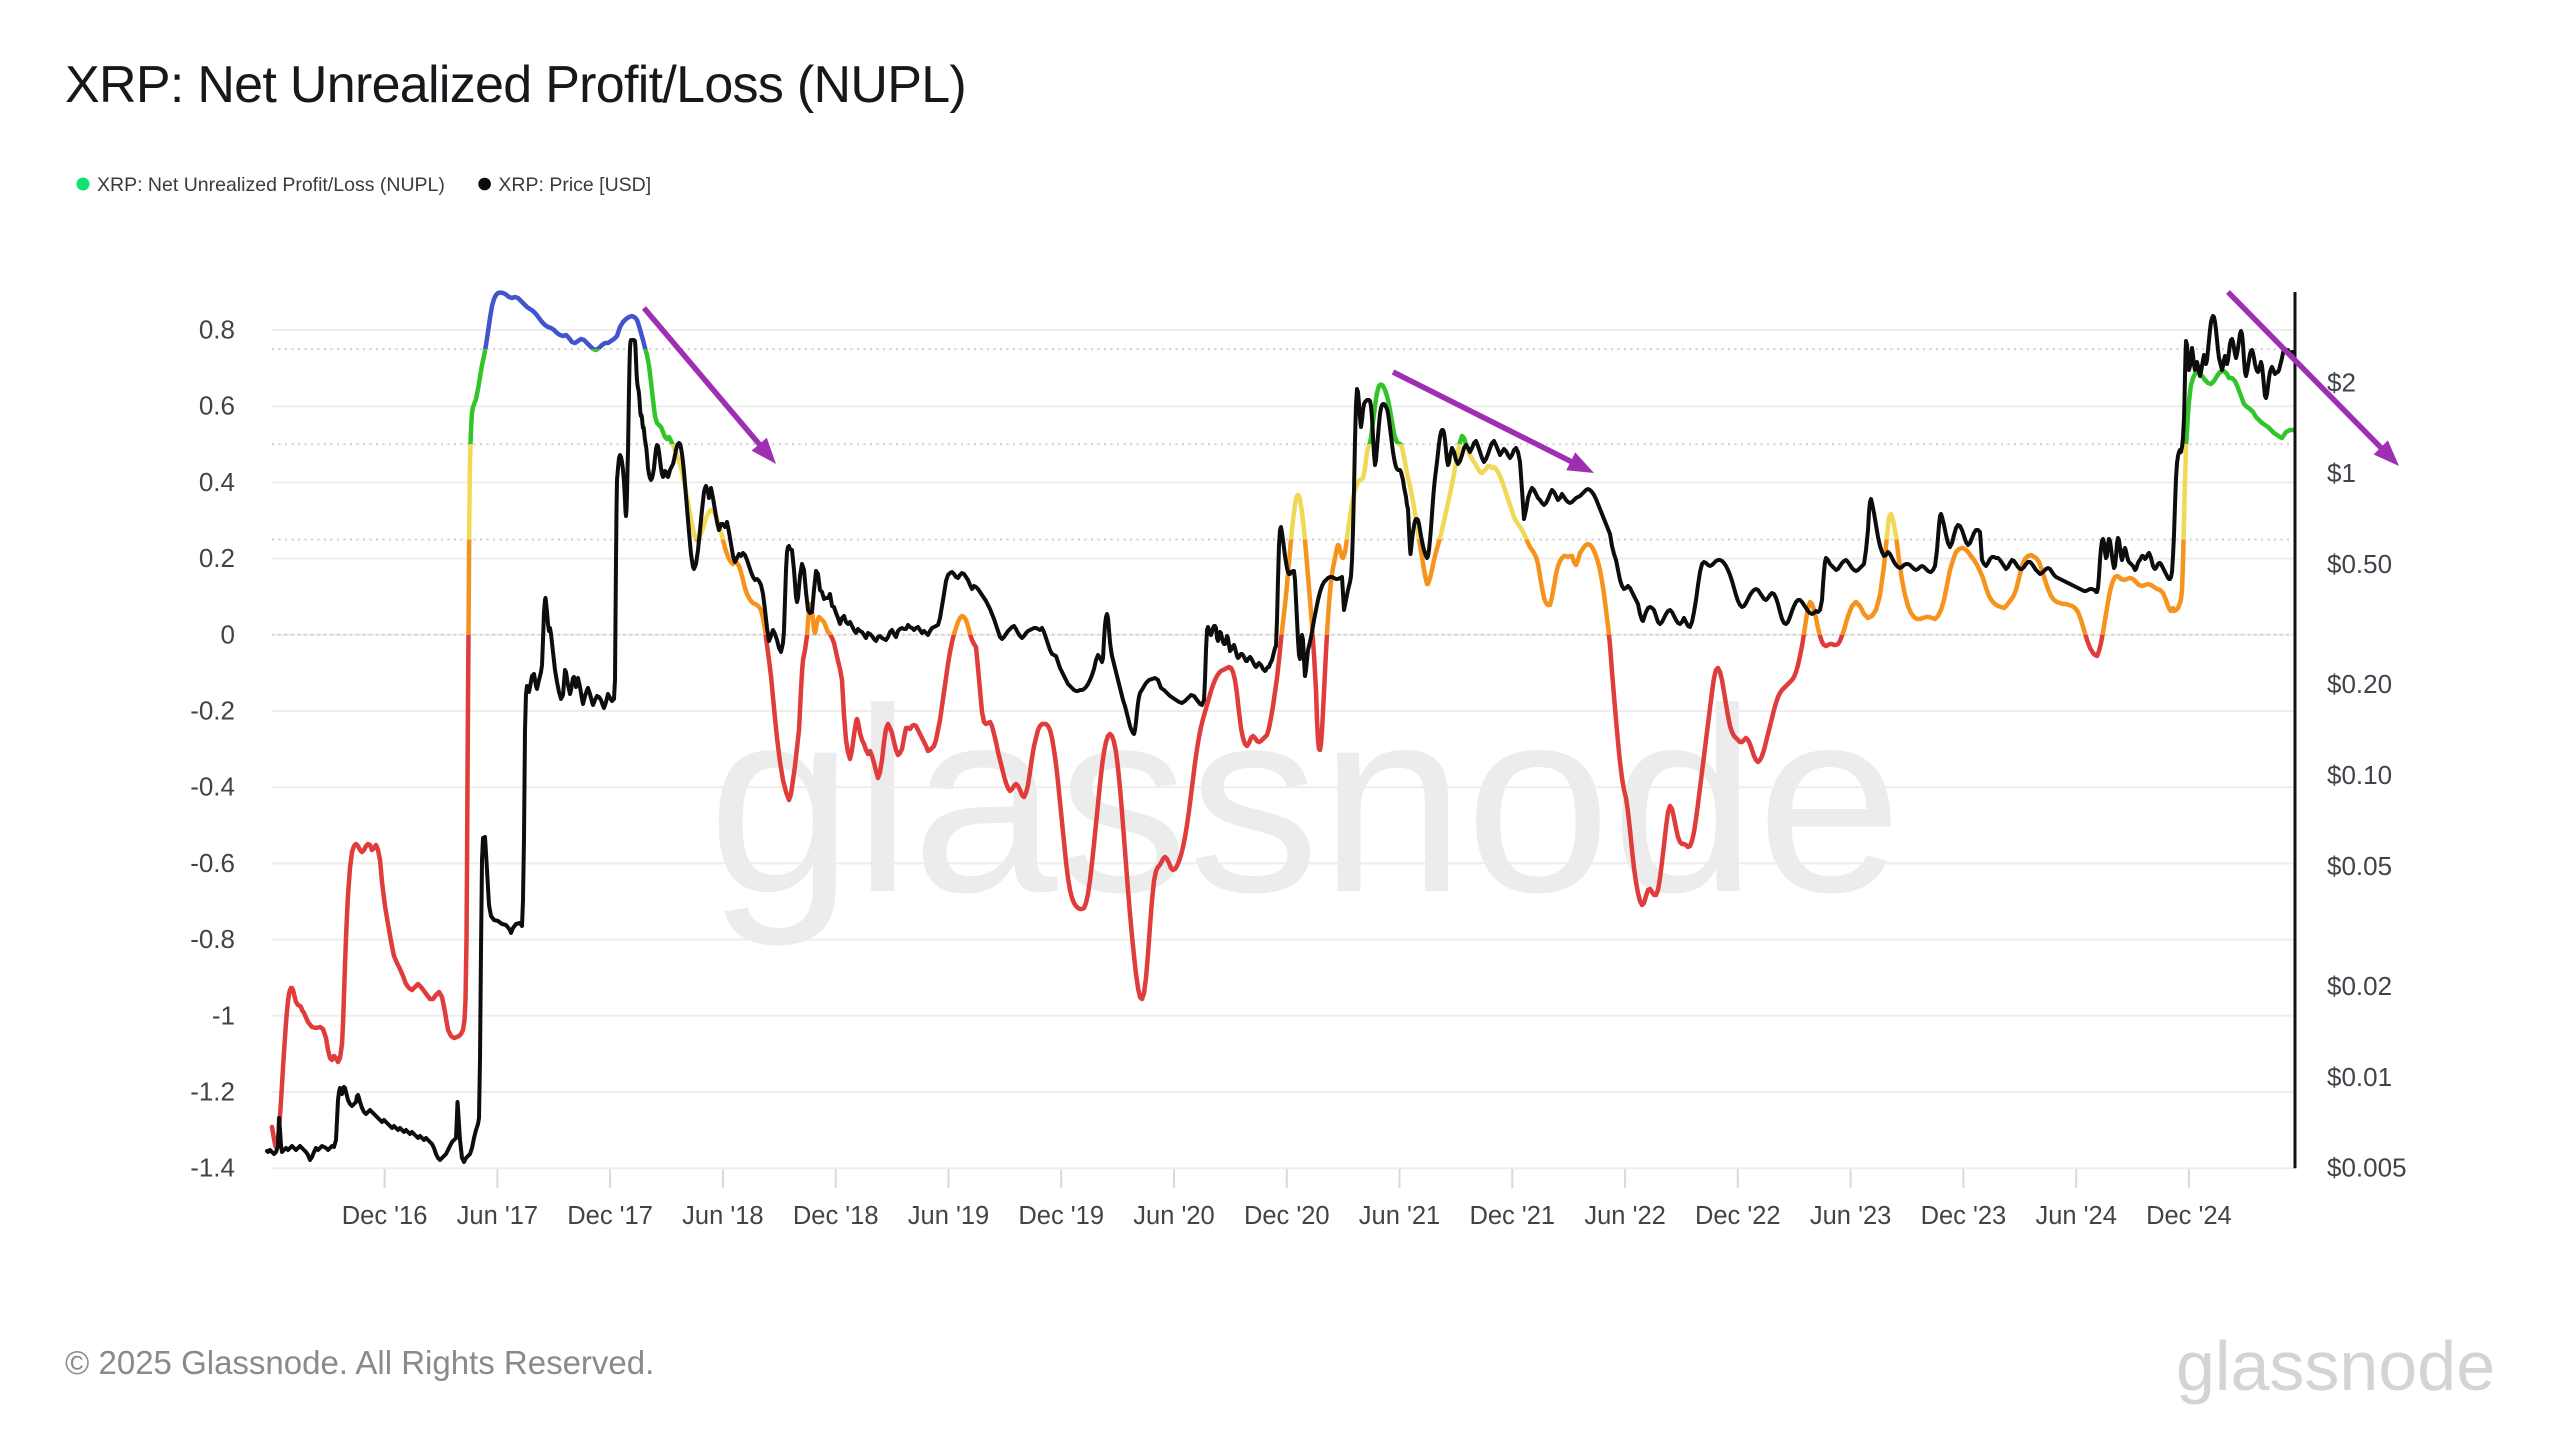  Describe the element at coordinates (212, 1092) in the screenshot. I see `svg-text: -1.2` at that location.